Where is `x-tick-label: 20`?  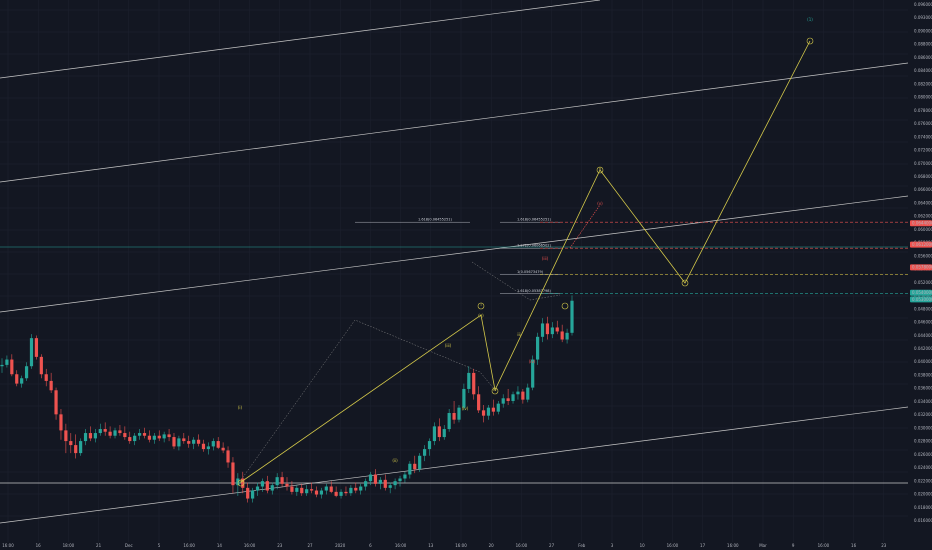
x-tick-label: 20 is located at coordinates (492, 545).